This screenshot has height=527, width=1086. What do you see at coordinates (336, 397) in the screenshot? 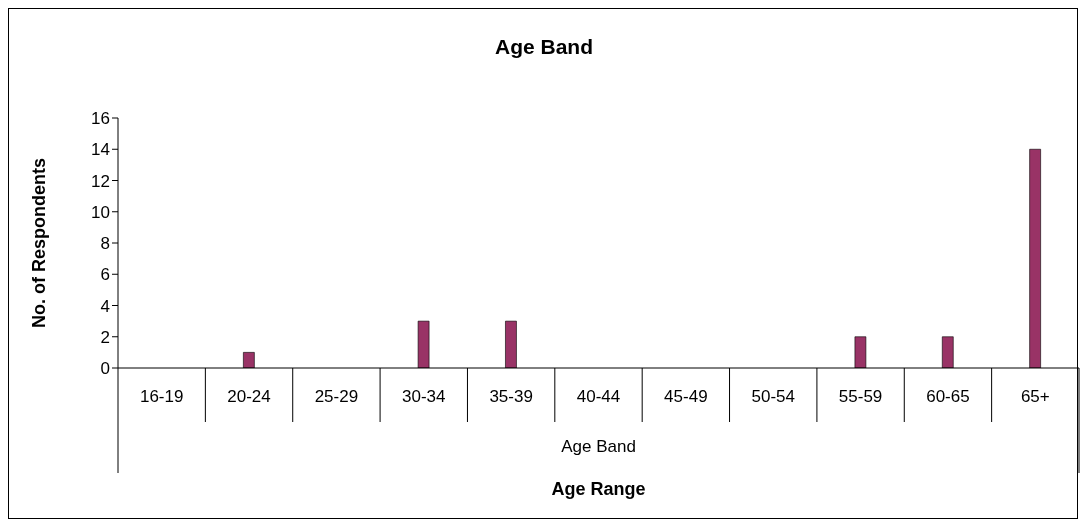
I see `x-tick-label: 25-29` at bounding box center [336, 397].